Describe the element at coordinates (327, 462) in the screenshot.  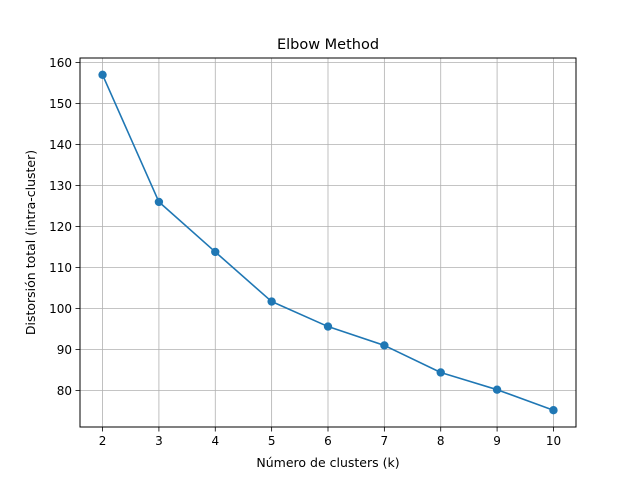
I see `x-axis-label: Número de clusters (k)` at that location.